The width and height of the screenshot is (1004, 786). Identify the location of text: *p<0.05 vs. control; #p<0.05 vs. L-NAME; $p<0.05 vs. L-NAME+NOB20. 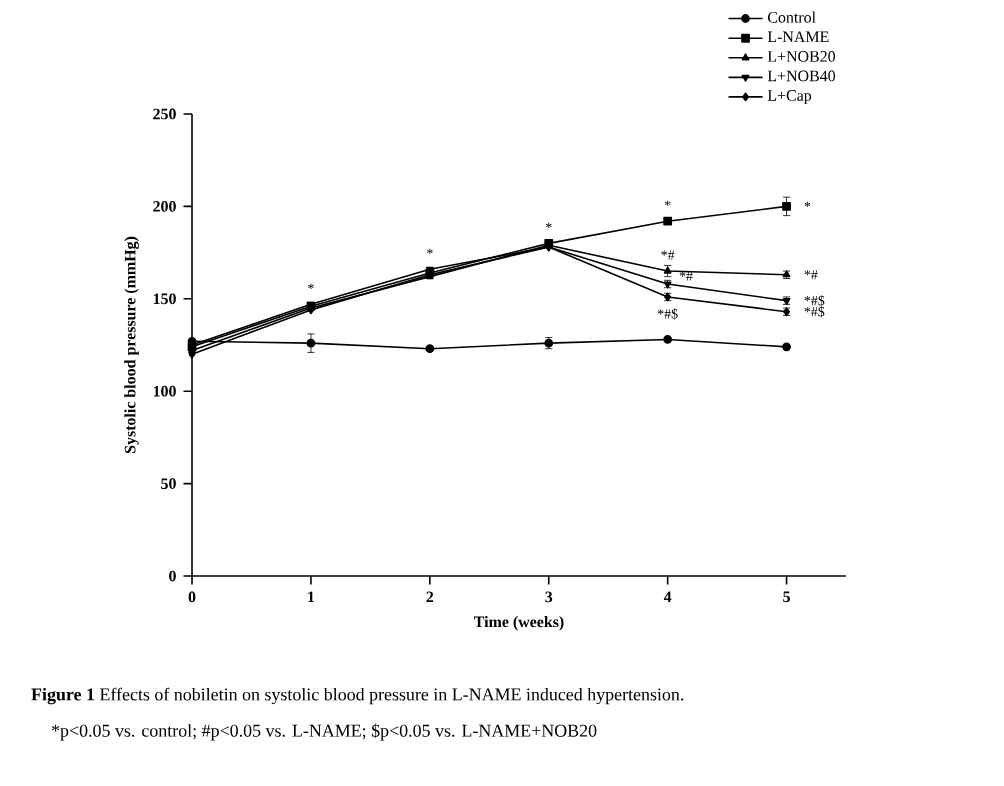
(324, 732).